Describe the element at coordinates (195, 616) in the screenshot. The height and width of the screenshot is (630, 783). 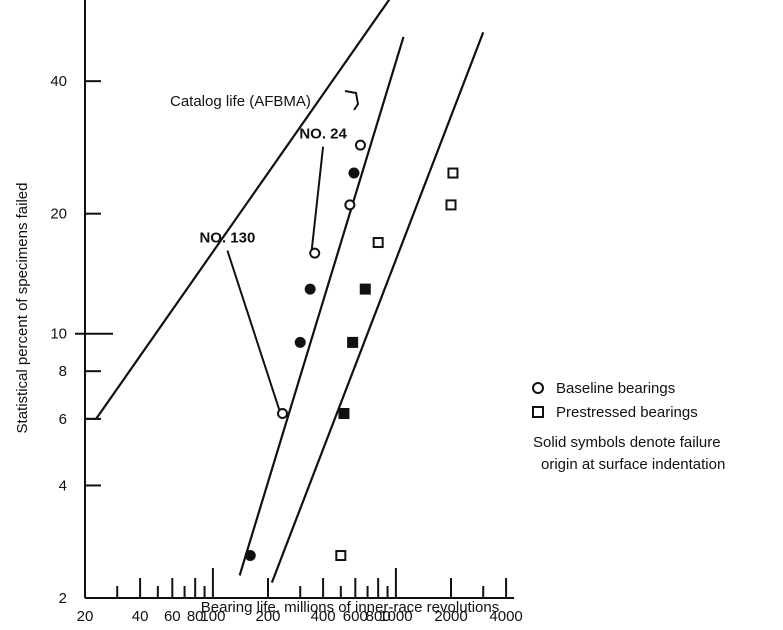
I see `x-tick-label: 80` at that location.